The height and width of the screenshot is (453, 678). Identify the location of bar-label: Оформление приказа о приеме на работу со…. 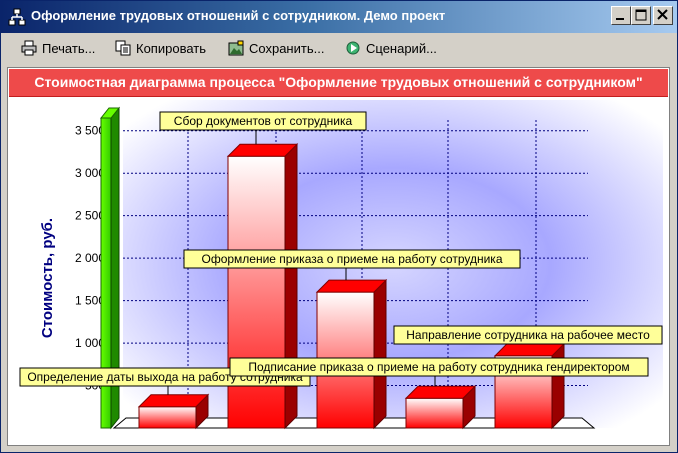
(351, 259).